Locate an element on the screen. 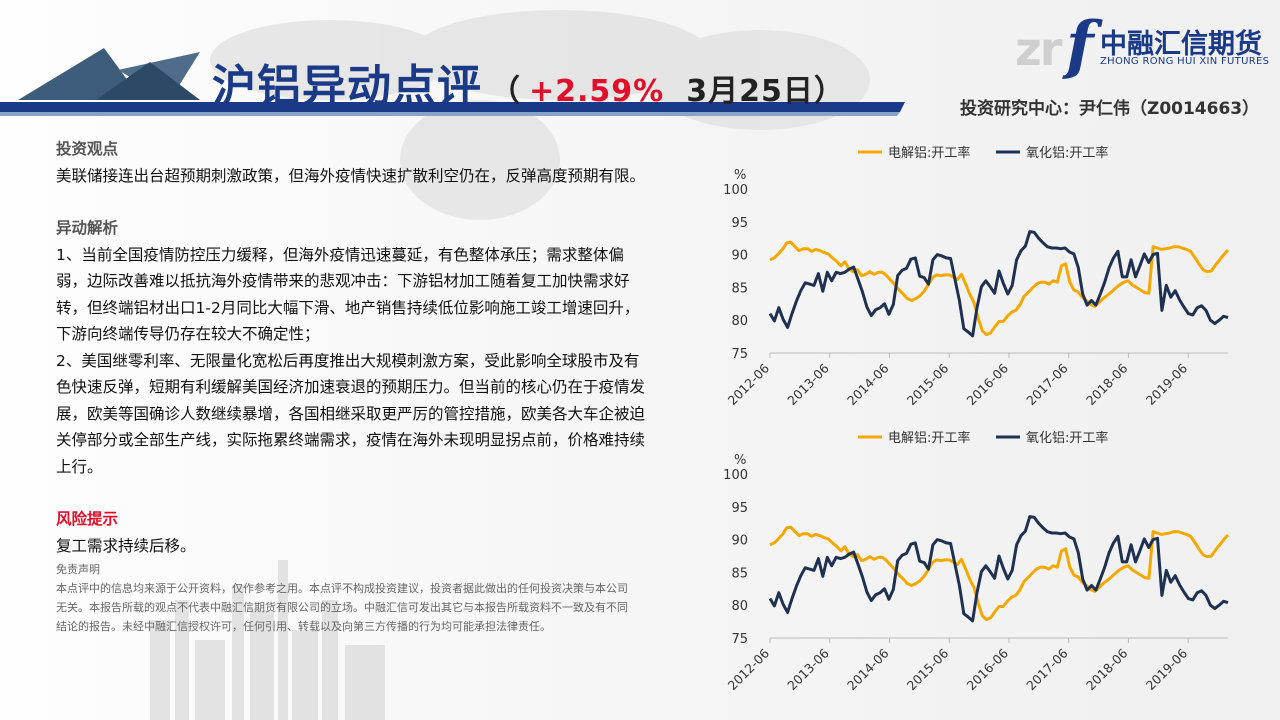 The width and height of the screenshot is (1280, 720). company-name-en: ZHONG RONG HUI XIN FUTURES is located at coordinates (1185, 61).